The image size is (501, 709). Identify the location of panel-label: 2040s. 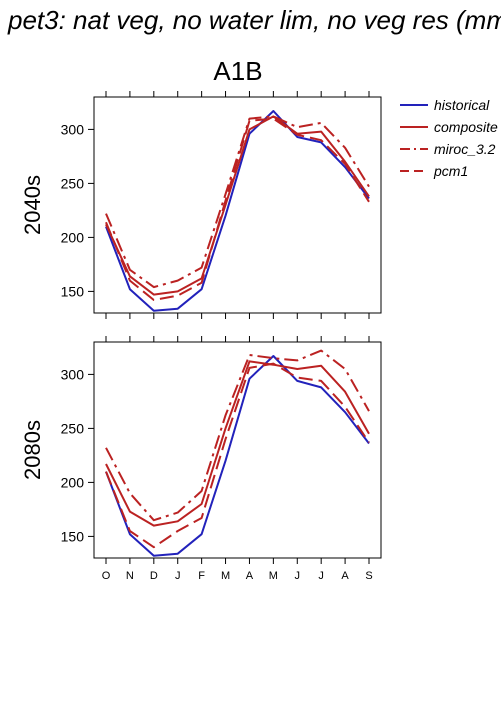
(32, 205).